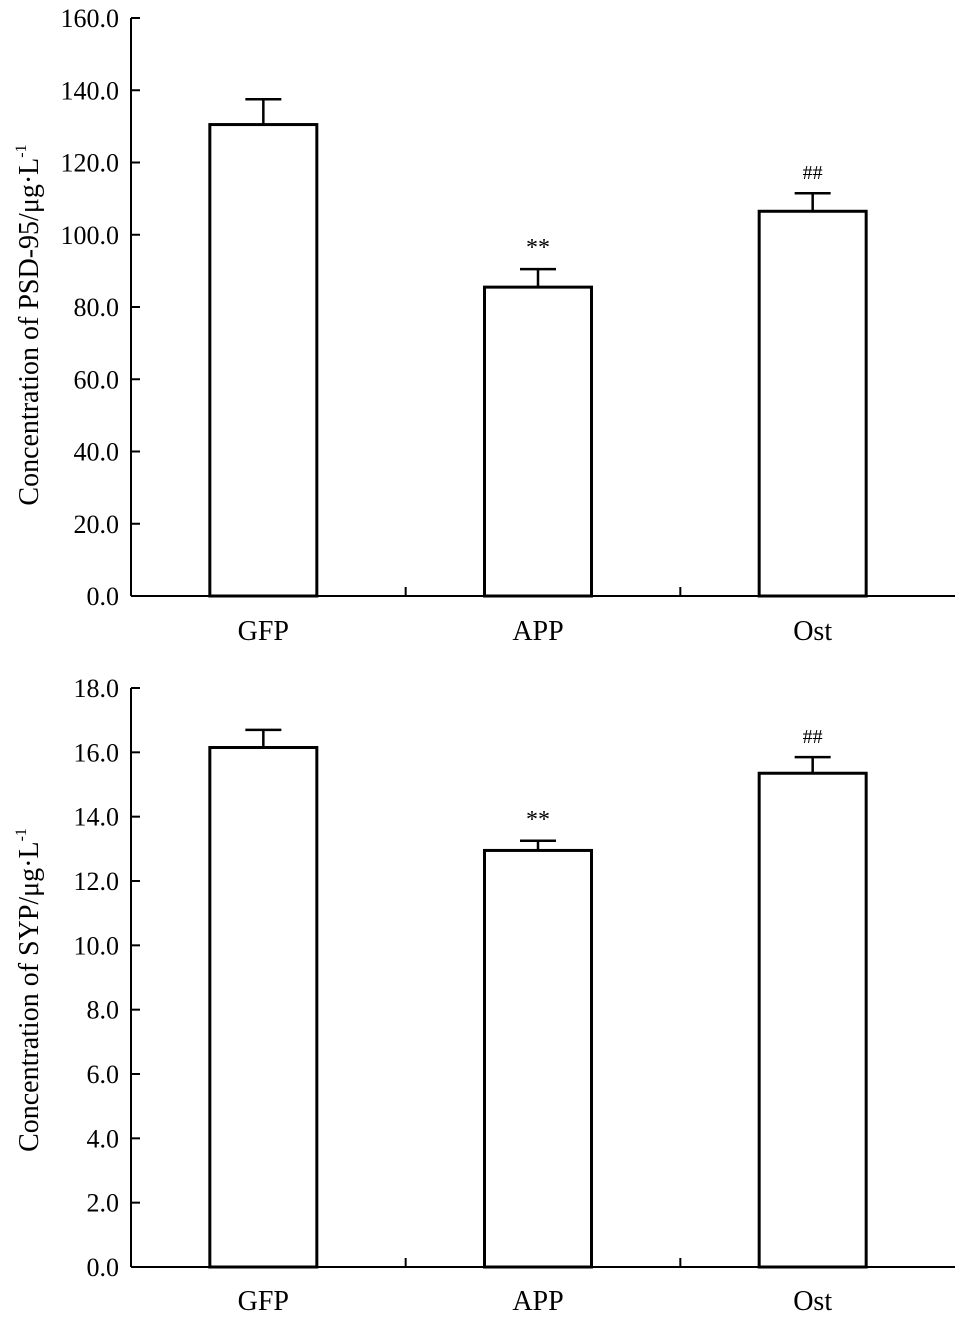 The width and height of the screenshot is (955, 1322). I want to click on syp-significance-label-app: **, so click(538, 820).